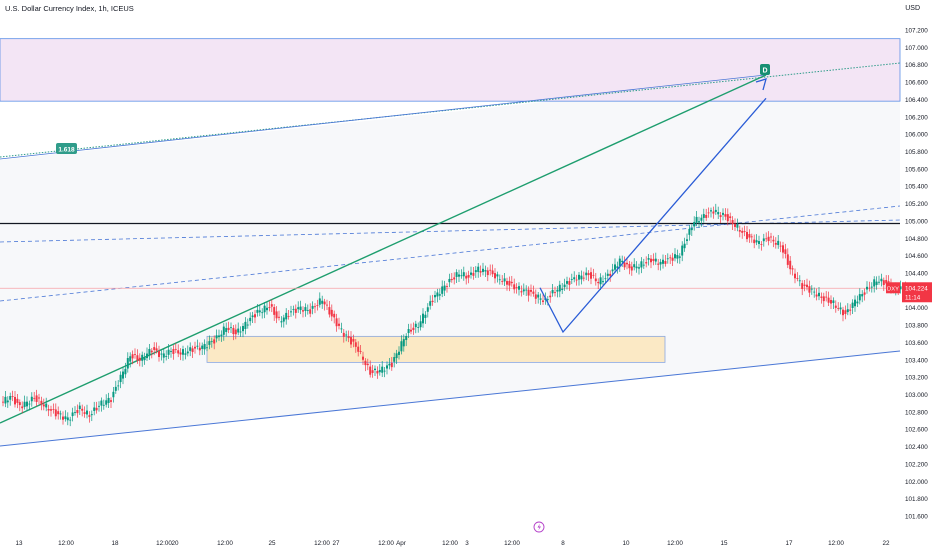 This screenshot has width=932, height=555. What do you see at coordinates (386, 543) in the screenshot?
I see `x-tick-label: 12:00` at bounding box center [386, 543].